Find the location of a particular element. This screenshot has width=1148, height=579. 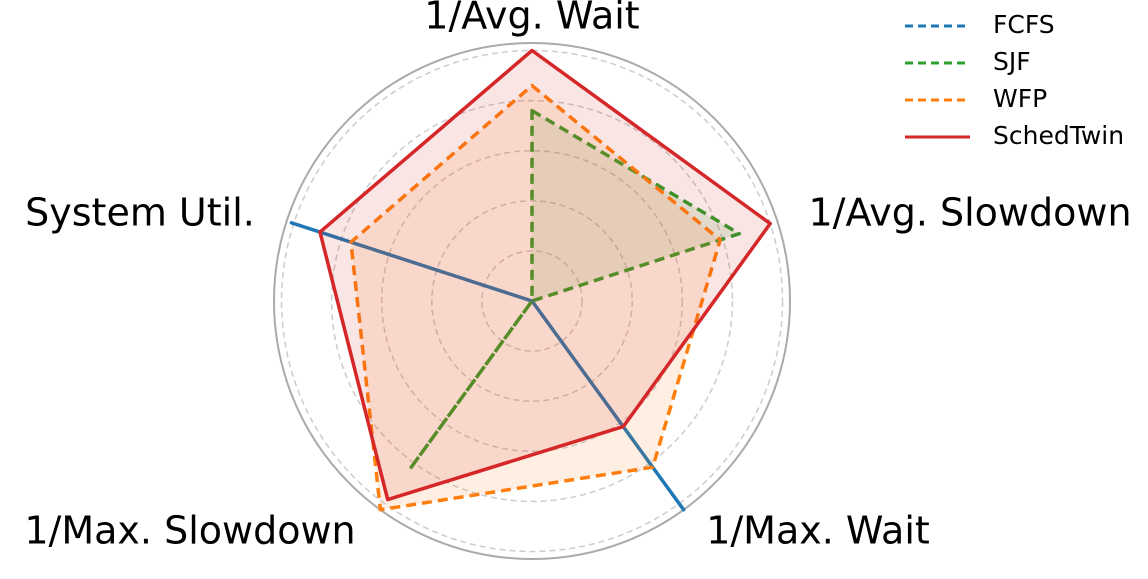

axis-label: 1/Avg. Wait is located at coordinates (531, 19).